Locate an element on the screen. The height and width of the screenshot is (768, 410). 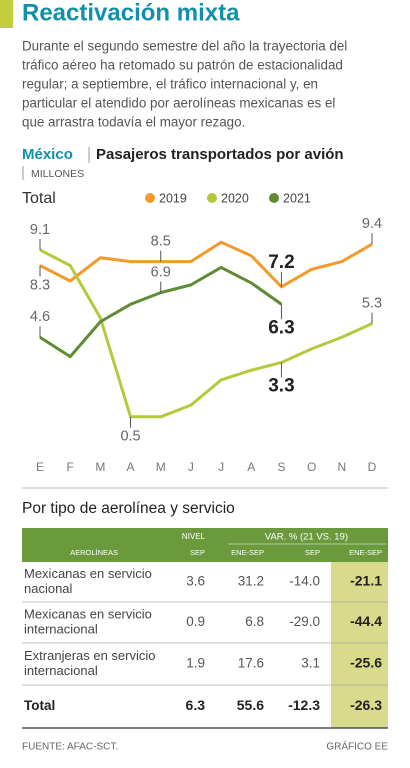
x-tick-label: N is located at coordinates (341, 467).